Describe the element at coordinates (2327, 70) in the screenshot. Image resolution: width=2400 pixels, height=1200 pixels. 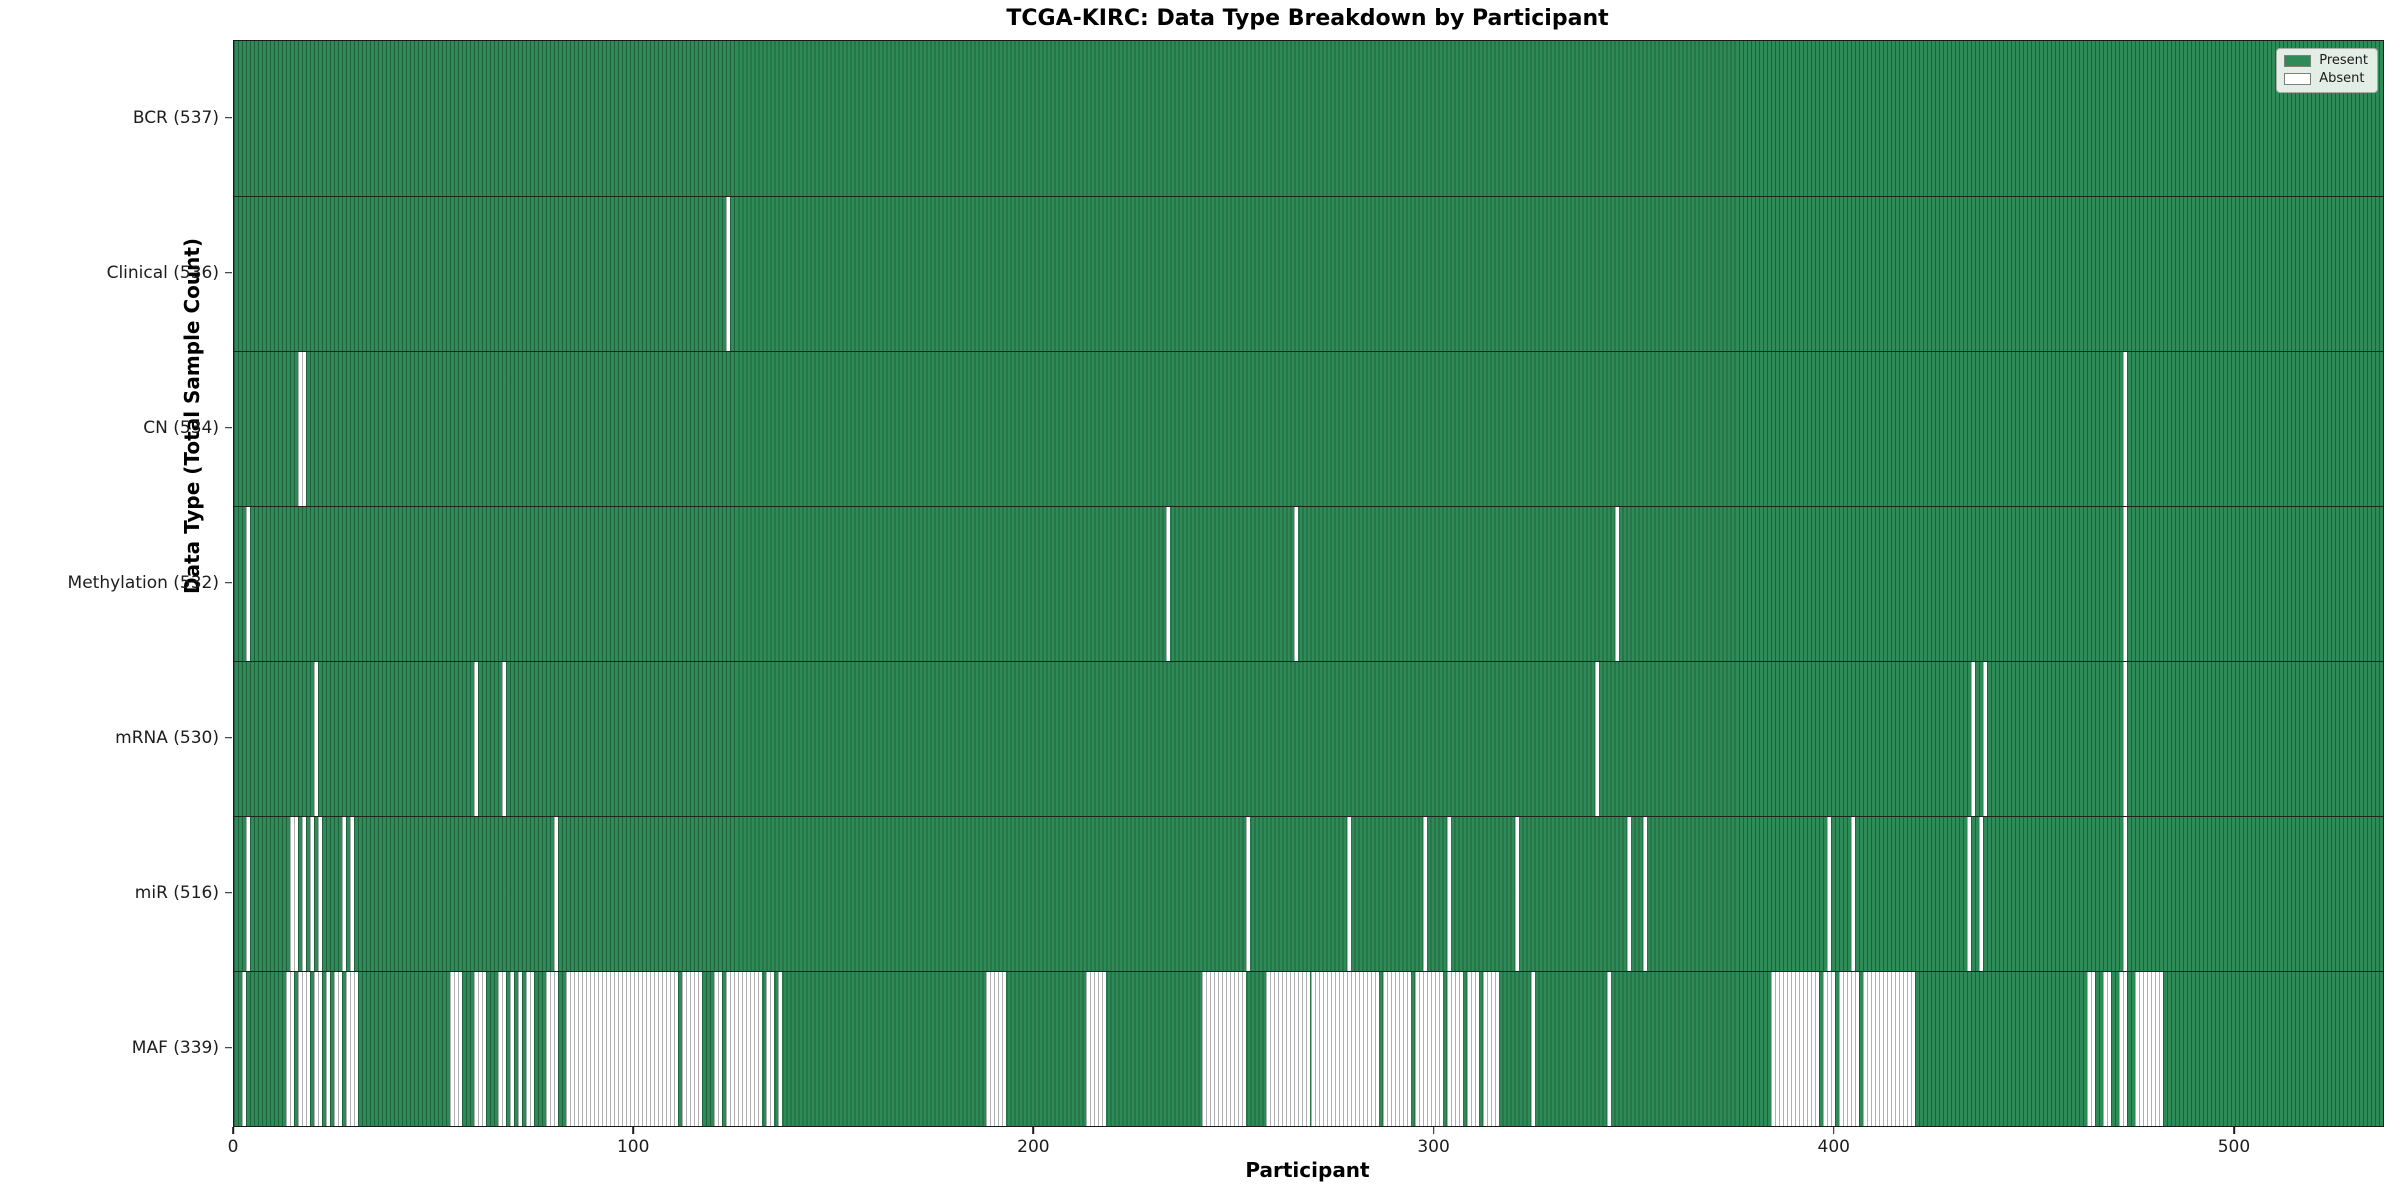
I see `legend: Present Absent` at that location.